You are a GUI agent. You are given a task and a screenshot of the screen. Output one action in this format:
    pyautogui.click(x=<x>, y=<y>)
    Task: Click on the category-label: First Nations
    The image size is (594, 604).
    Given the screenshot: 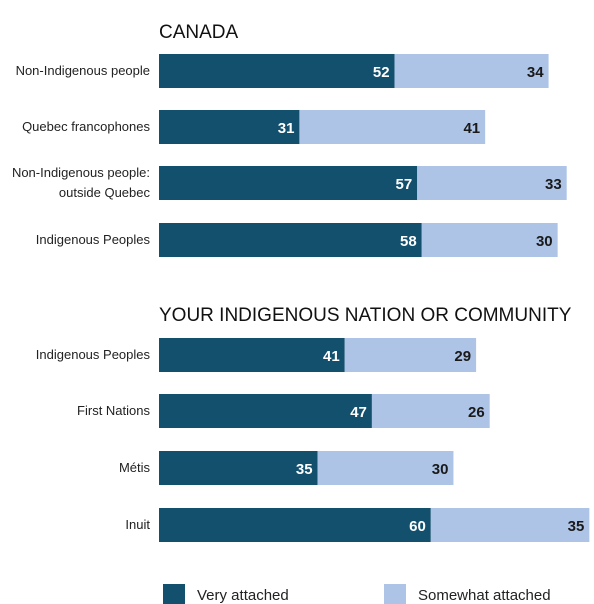 What is the action you would take?
    pyautogui.click(x=113, y=410)
    